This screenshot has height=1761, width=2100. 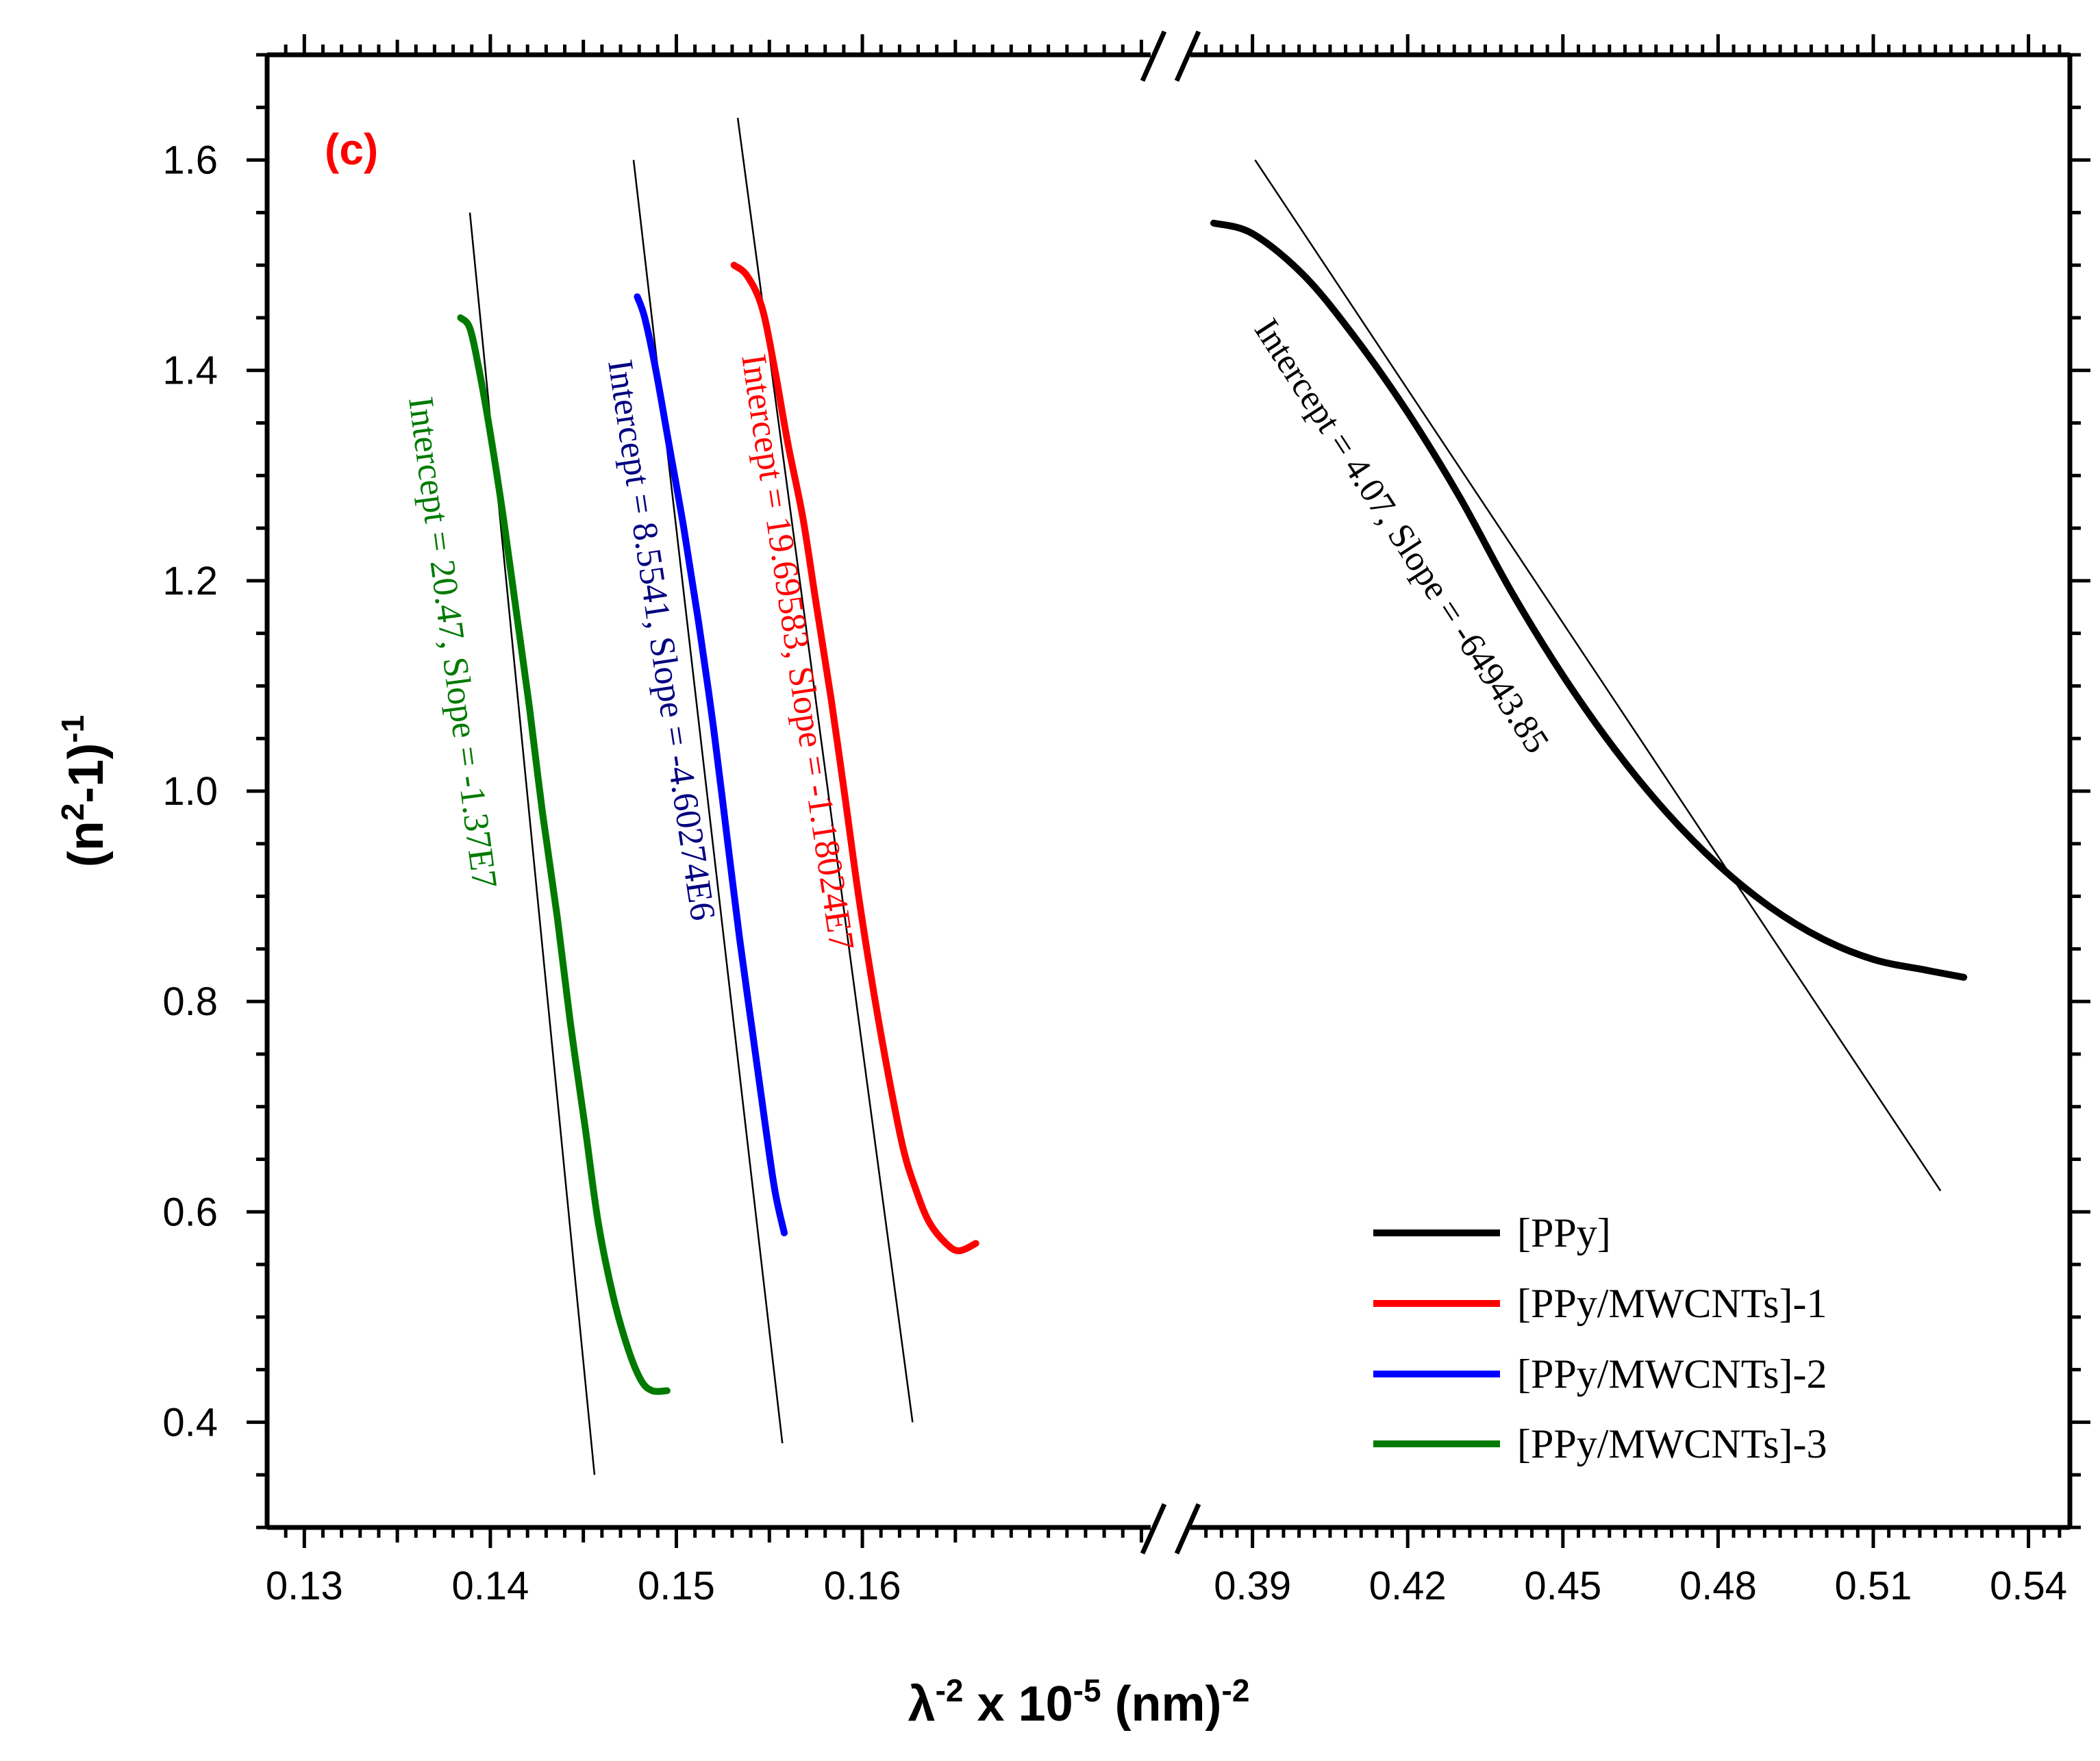 I want to click on x-tick-label: 0.48, so click(x=1718, y=1586).